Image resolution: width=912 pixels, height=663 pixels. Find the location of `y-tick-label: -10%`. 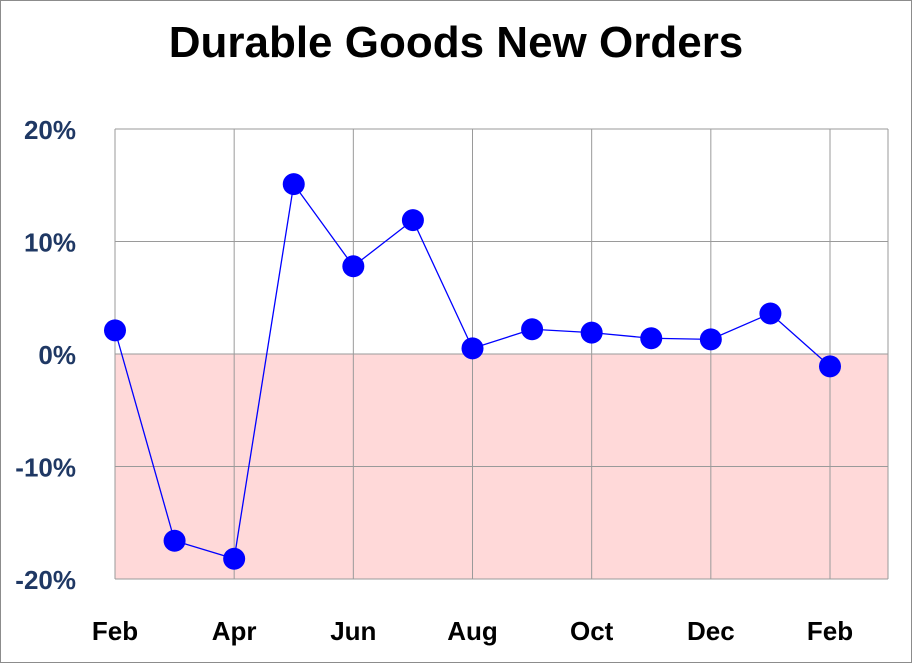

y-tick-label: -10% is located at coordinates (45, 468).